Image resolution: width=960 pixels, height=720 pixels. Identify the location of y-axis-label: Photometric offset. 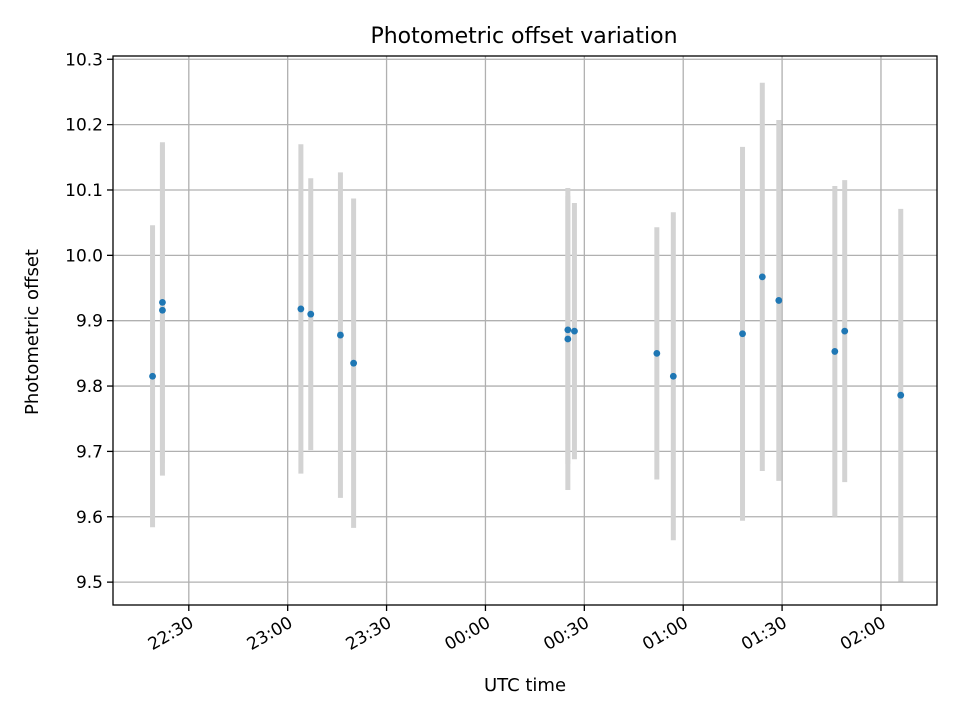
(32, 332).